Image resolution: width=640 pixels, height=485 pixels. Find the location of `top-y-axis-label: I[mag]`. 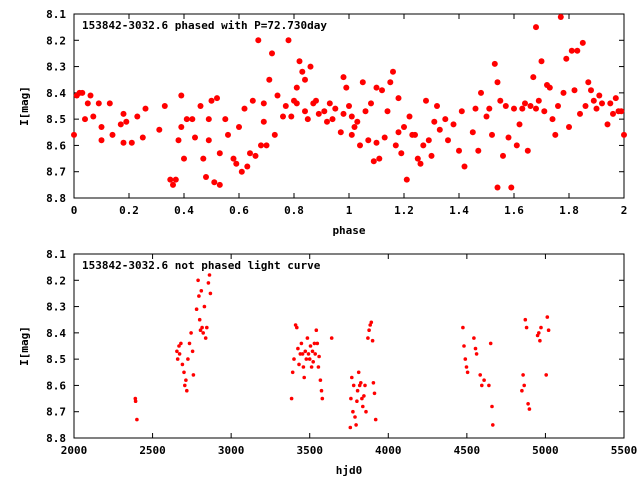

top-y-axis-label: I[mag] is located at coordinates (24, 106).